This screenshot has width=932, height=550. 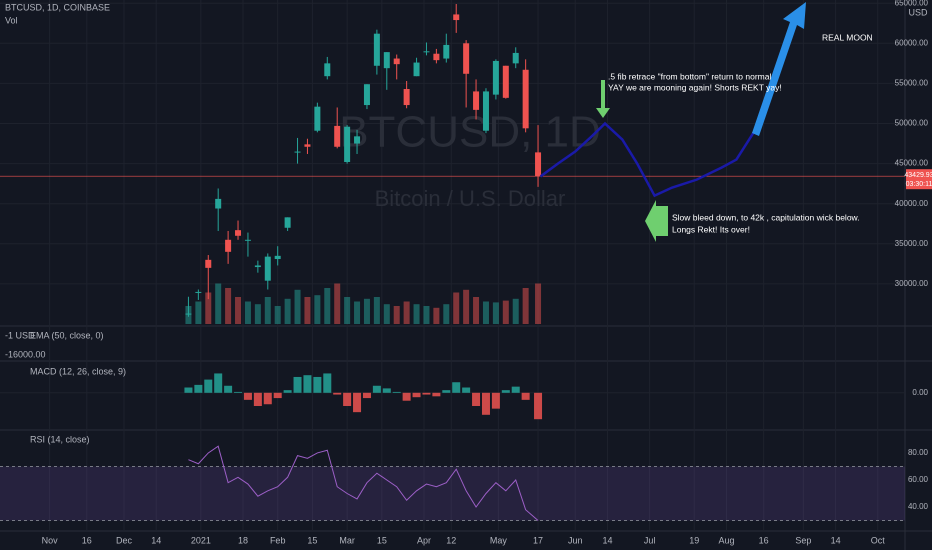 What do you see at coordinates (912, 203) in the screenshot?
I see `y-tick-label: 40000.00` at bounding box center [912, 203].